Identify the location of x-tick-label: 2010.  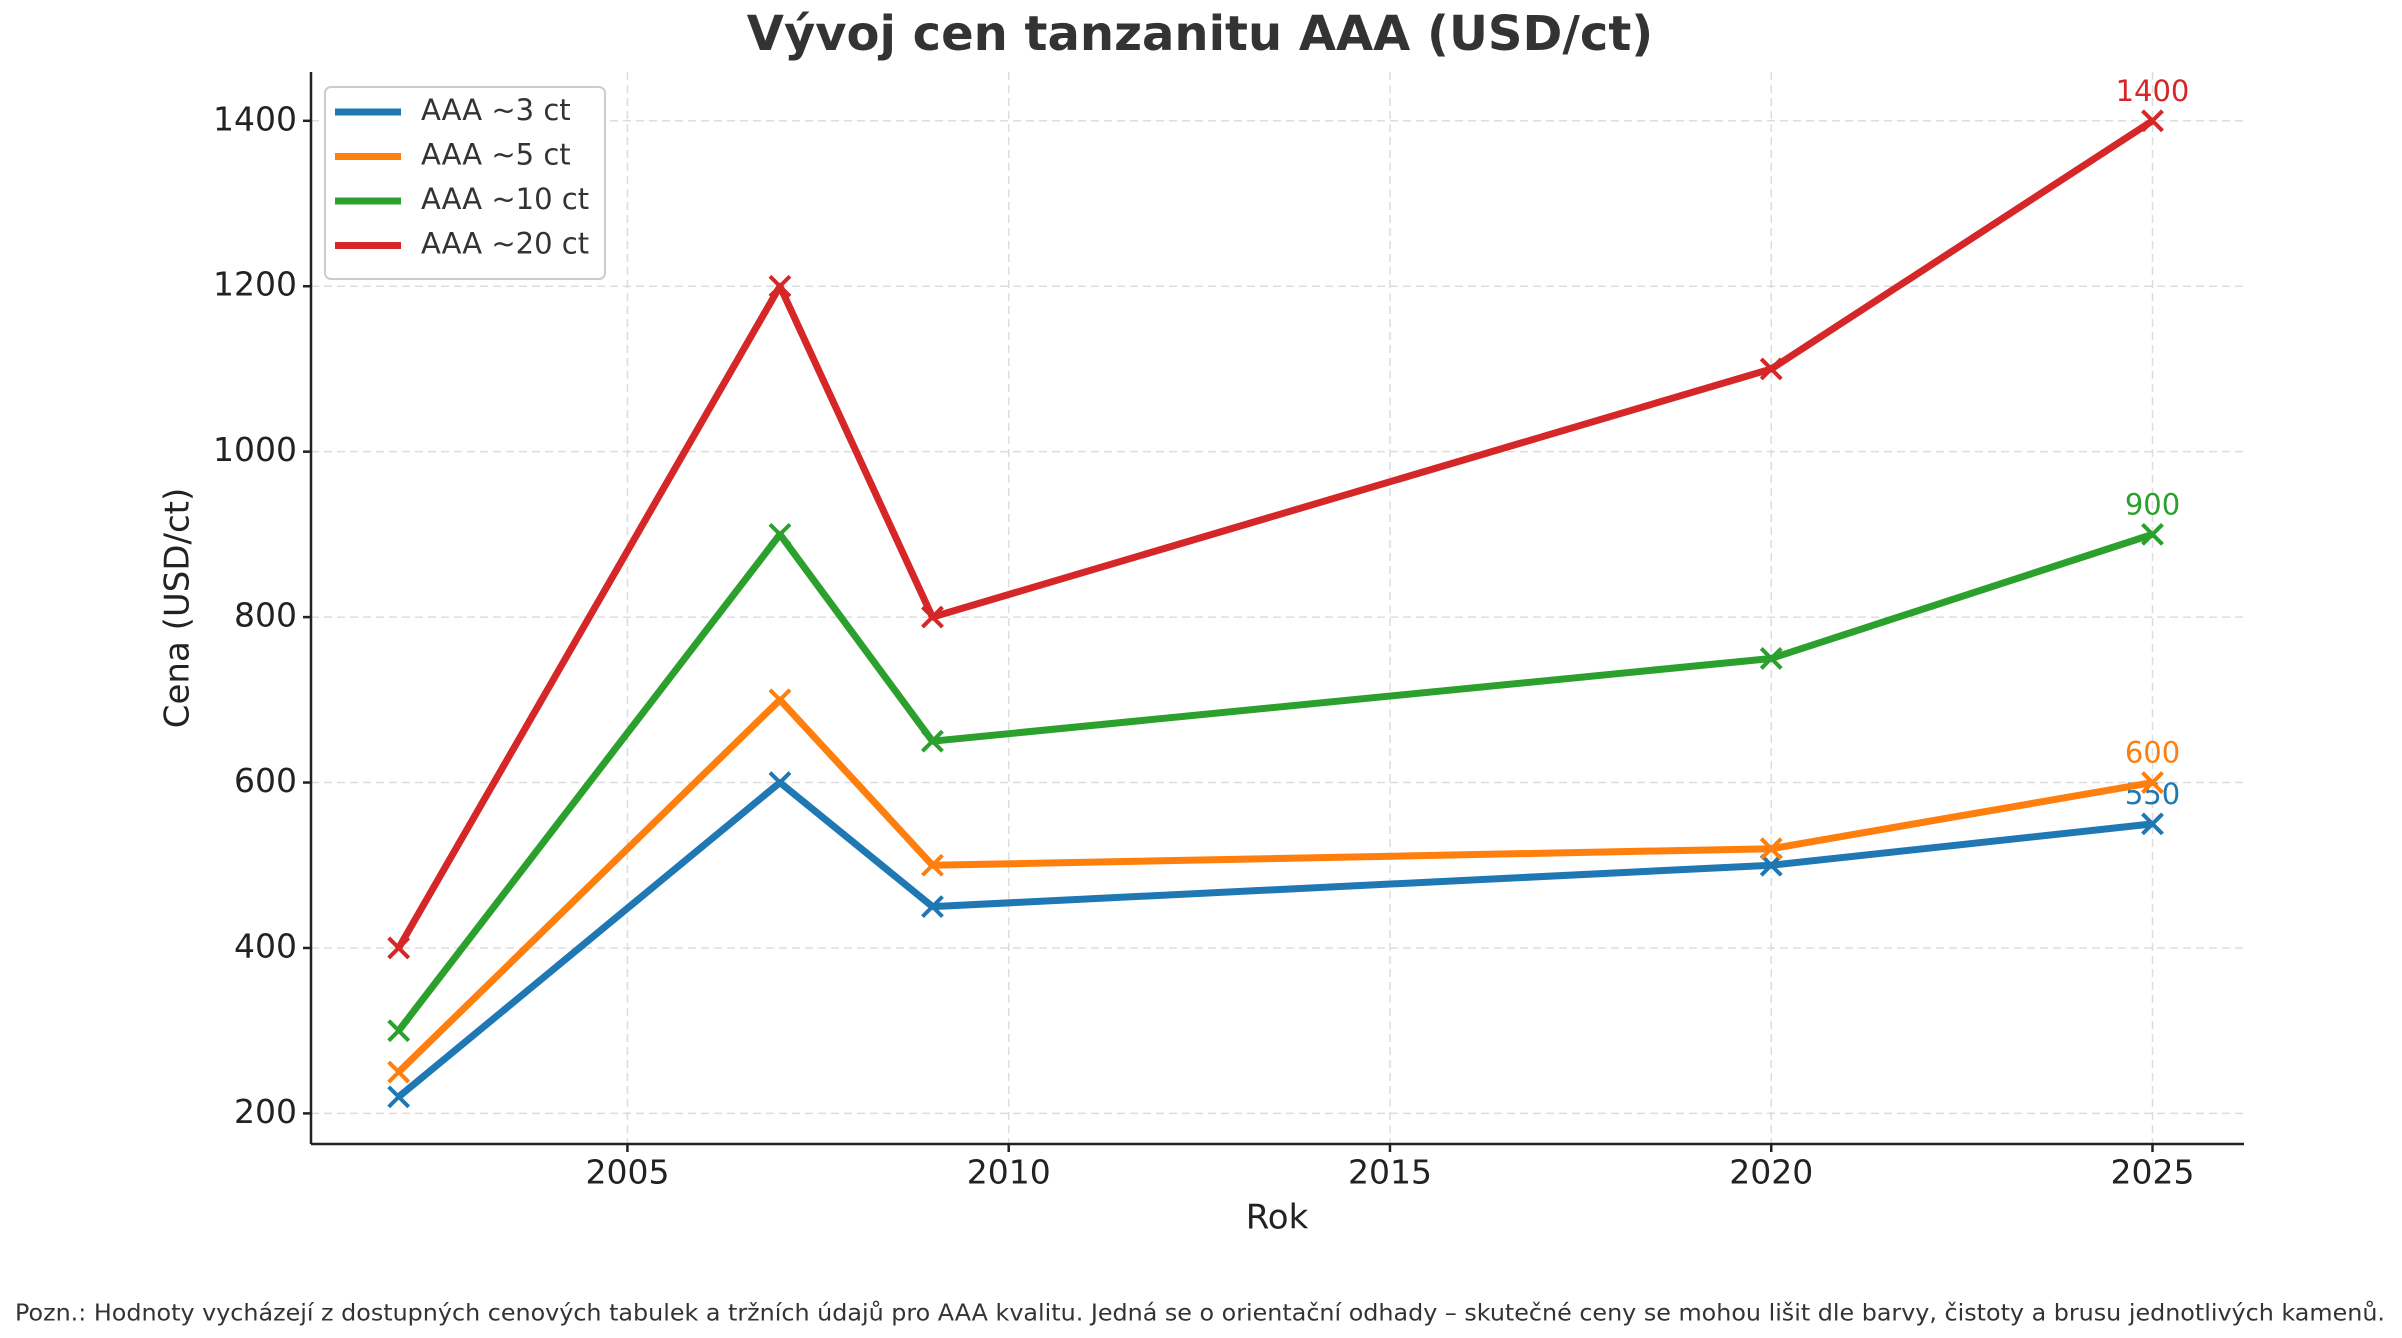
(1009, 1172).